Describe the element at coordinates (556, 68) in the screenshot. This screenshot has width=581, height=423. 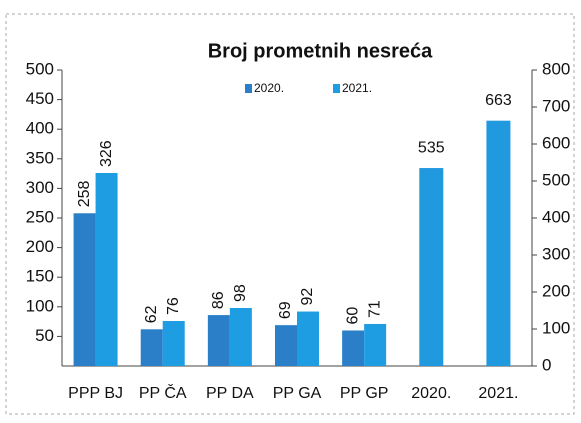
I see `y2-tick-label: 800` at that location.